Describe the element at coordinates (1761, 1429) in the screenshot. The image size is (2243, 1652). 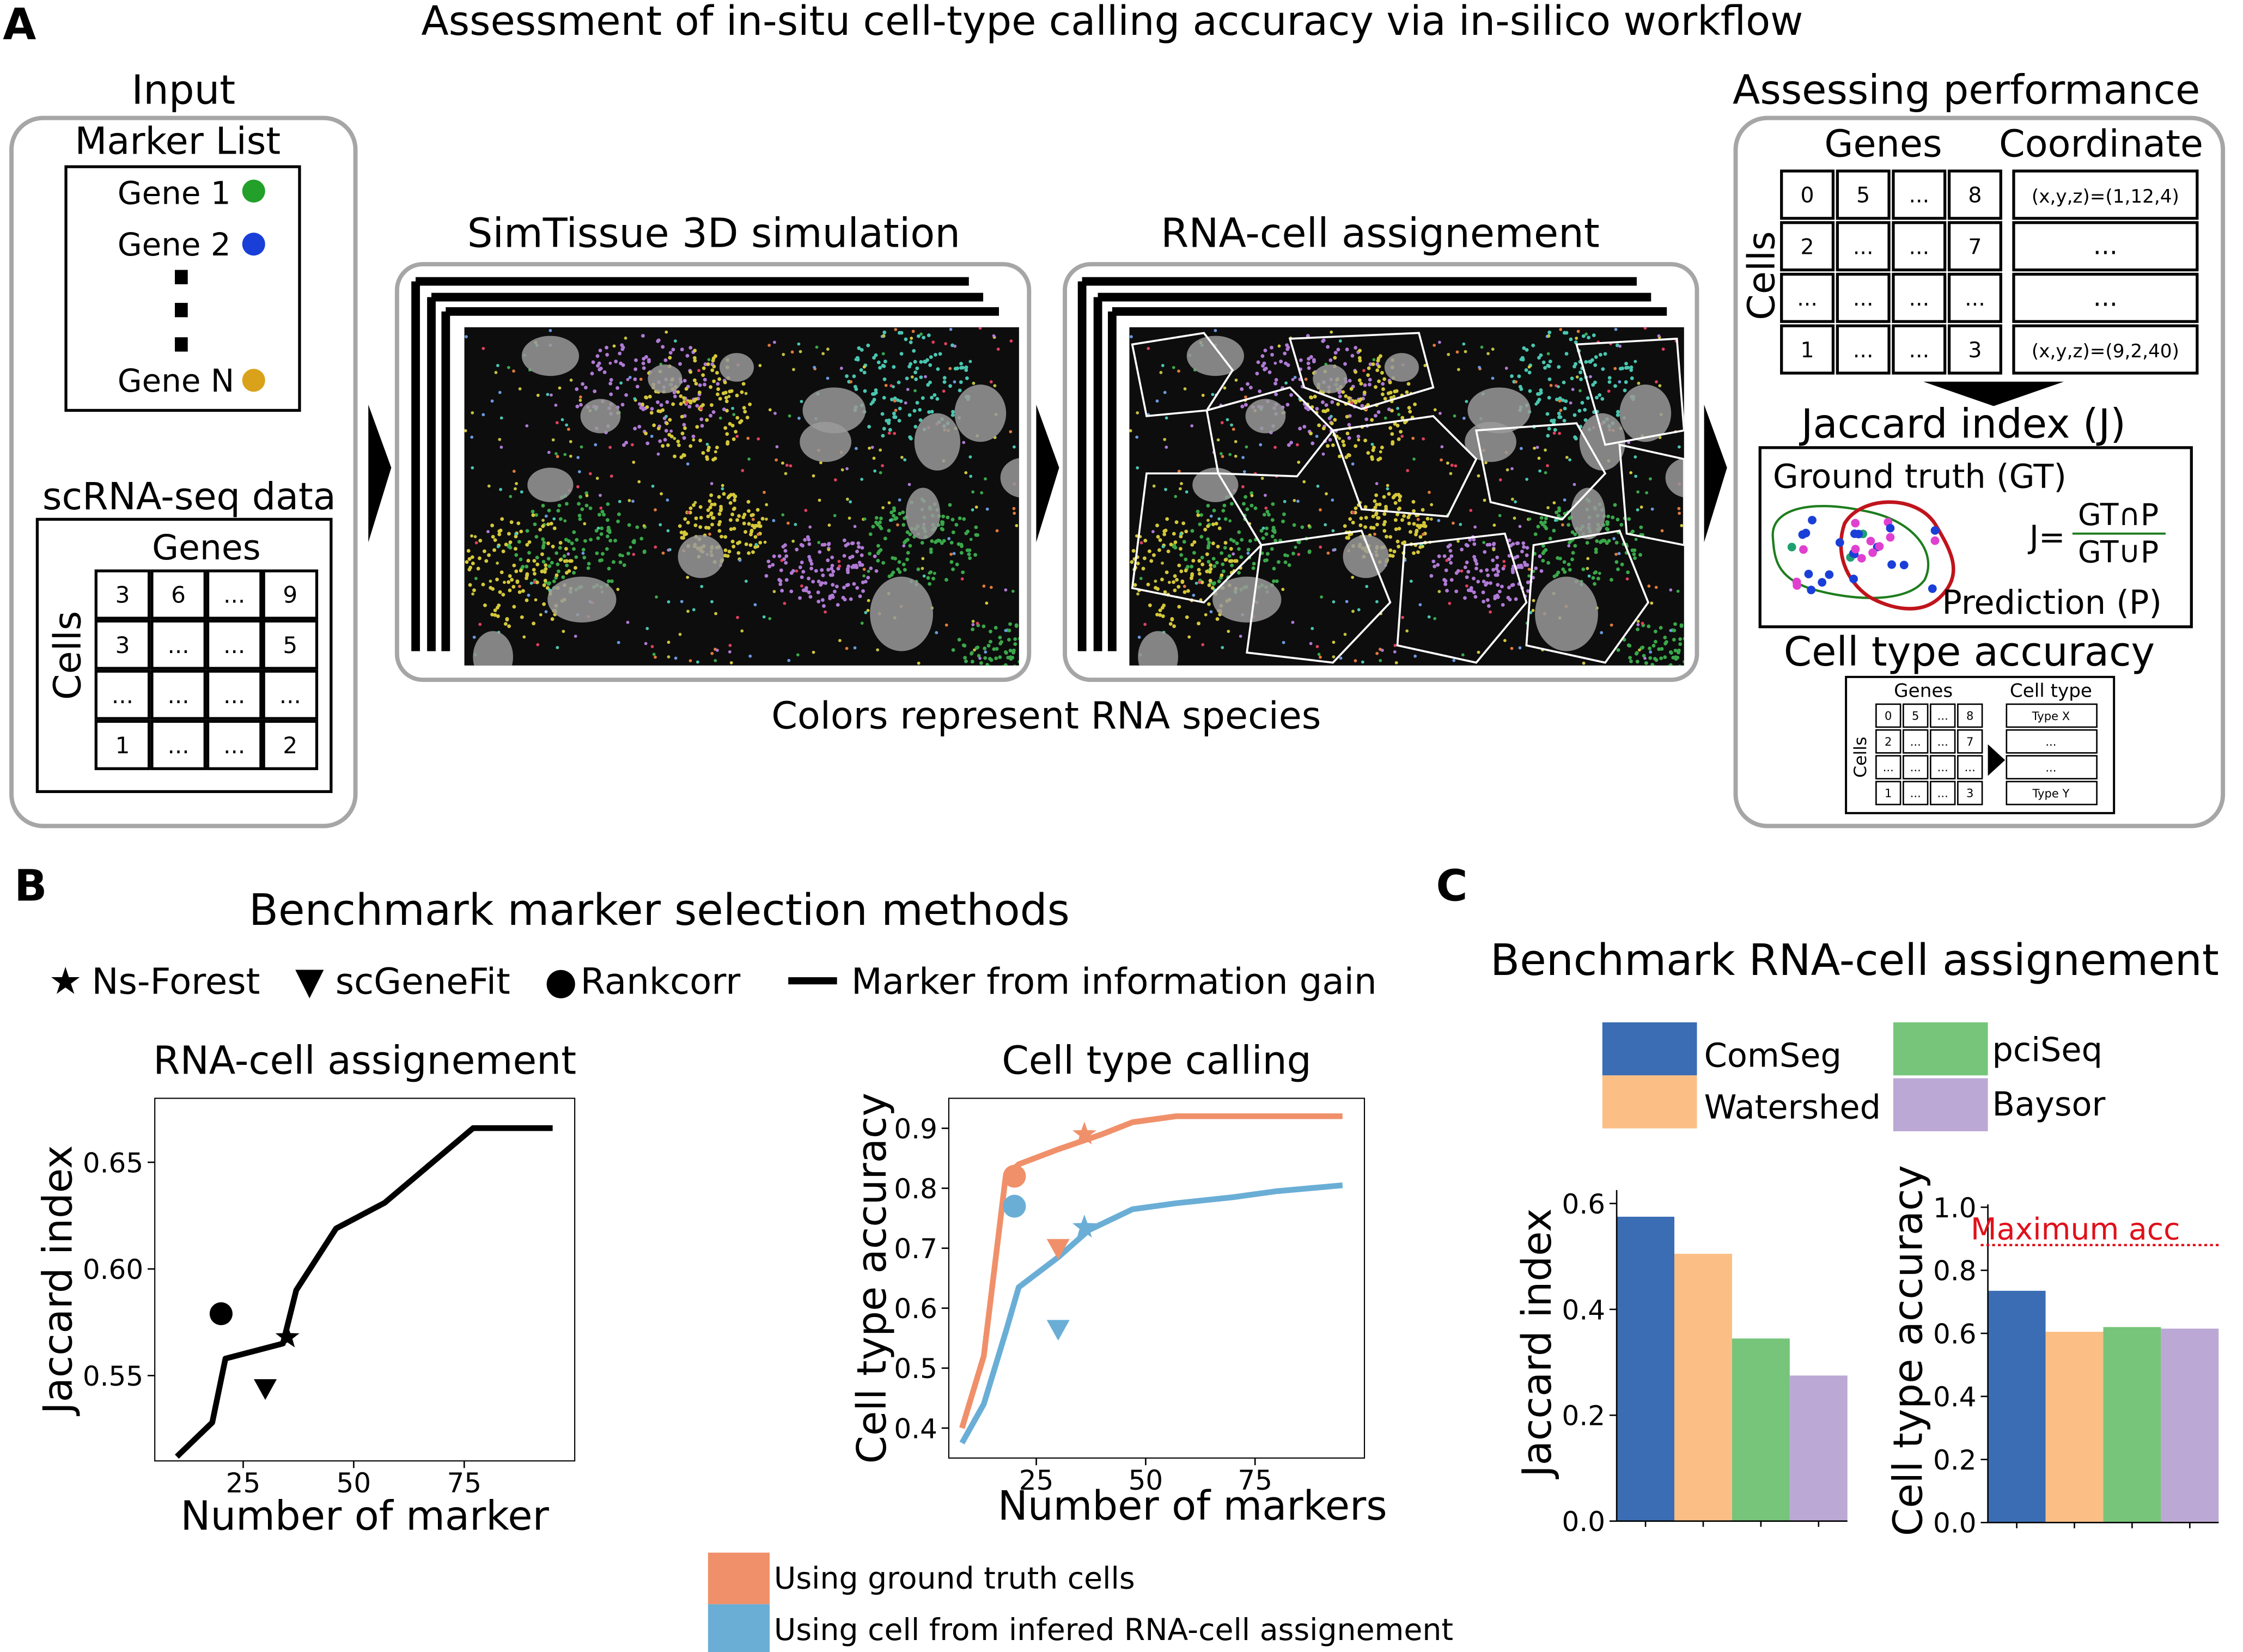
I see `bar-pciseq` at that location.